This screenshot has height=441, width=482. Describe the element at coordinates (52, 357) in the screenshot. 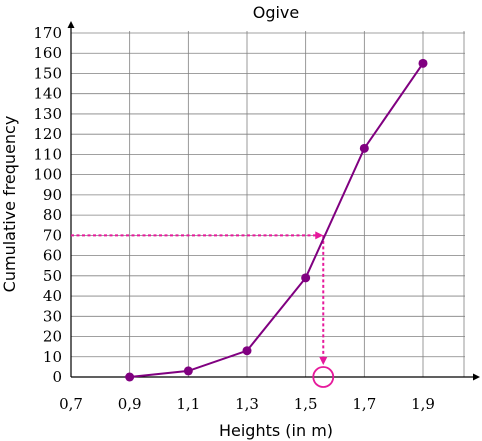

I see `y-tick-label: 10` at that location.